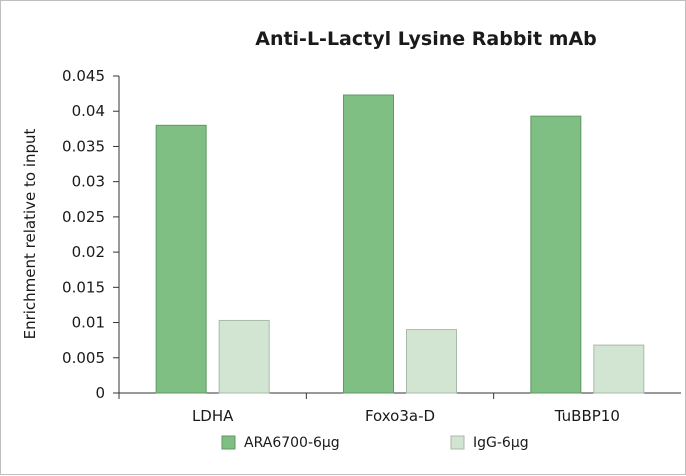 Image resolution: width=686 pixels, height=476 pixels. What do you see at coordinates (88, 182) in the screenshot?
I see `y-tick-label: 0.03` at bounding box center [88, 182].